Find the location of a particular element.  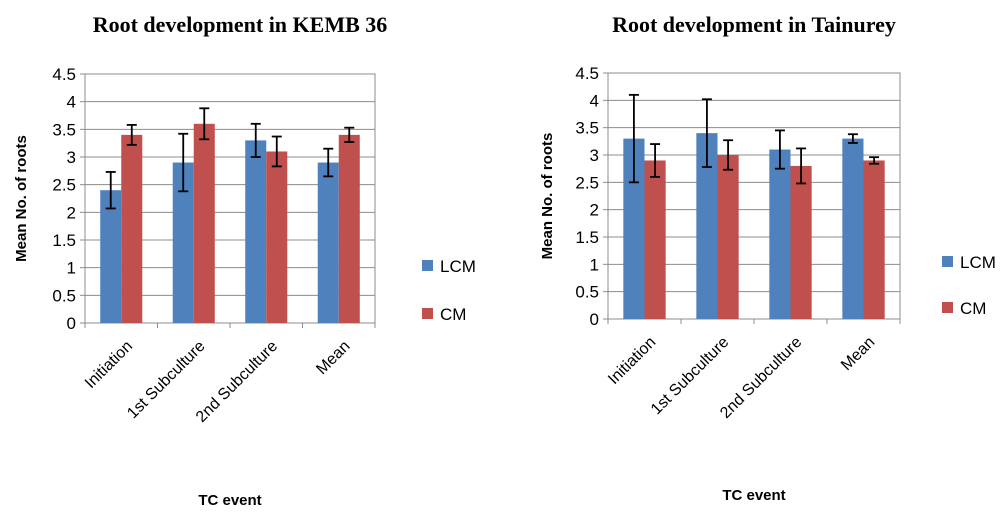

x-category-label: 1st Subculture is located at coordinates (690, 376).